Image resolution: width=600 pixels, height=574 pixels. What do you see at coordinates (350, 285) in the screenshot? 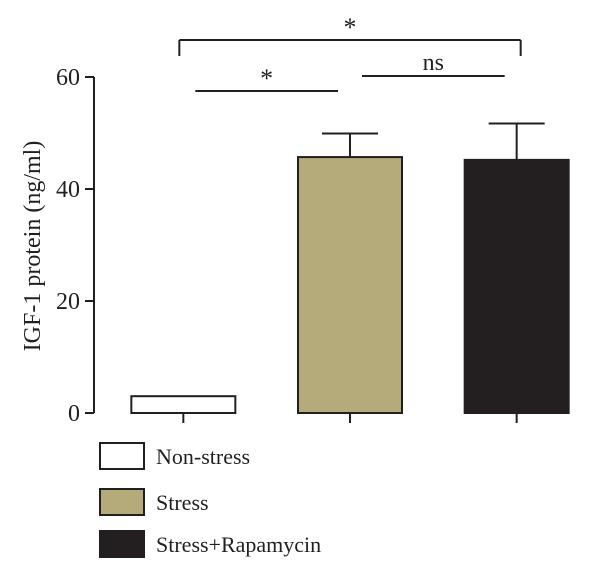
I see `bar-stress` at bounding box center [350, 285].